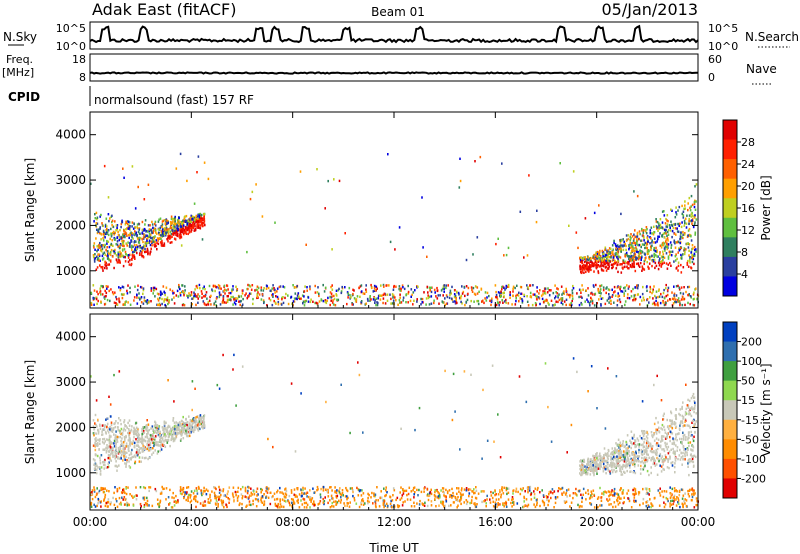 The width and height of the screenshot is (800, 554). I want to click on colorbar-tick-label: 24, so click(748, 164).